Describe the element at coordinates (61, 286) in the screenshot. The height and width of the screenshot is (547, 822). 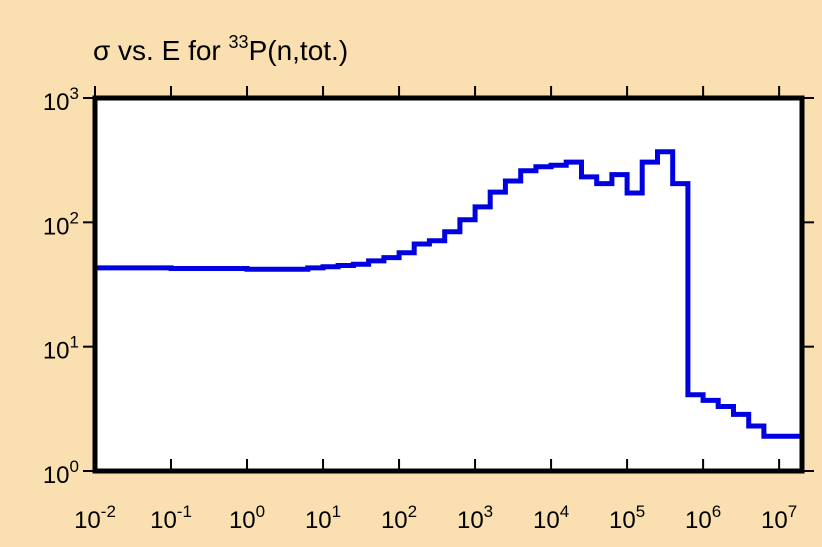
I see `y-tick-labels: 10⁰ 10¹ 10² 10³` at that location.